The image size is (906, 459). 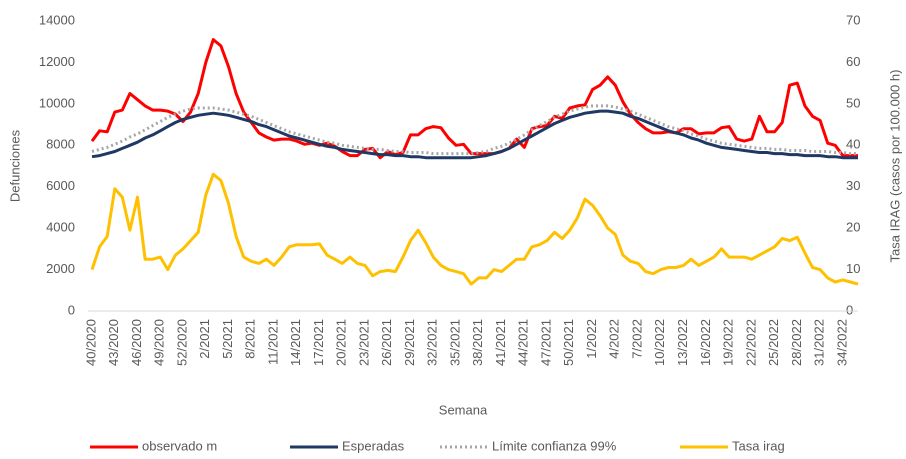 I want to click on y-tick-label: 10000, so click(x=57, y=102).